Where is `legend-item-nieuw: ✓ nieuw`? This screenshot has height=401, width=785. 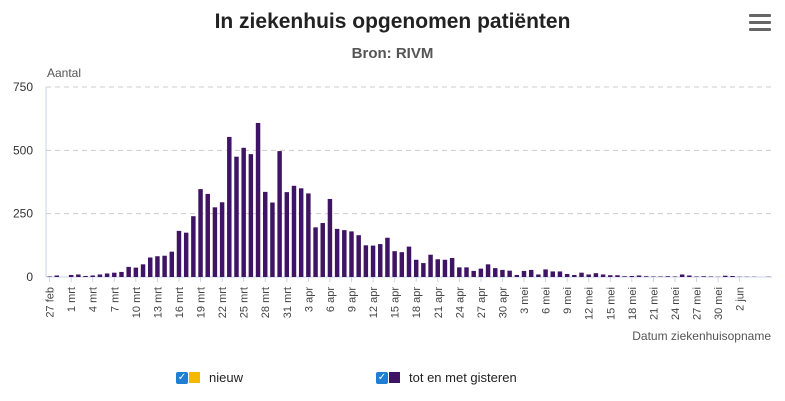
legend-item-nieuw: ✓ nieuw is located at coordinates (209, 377).